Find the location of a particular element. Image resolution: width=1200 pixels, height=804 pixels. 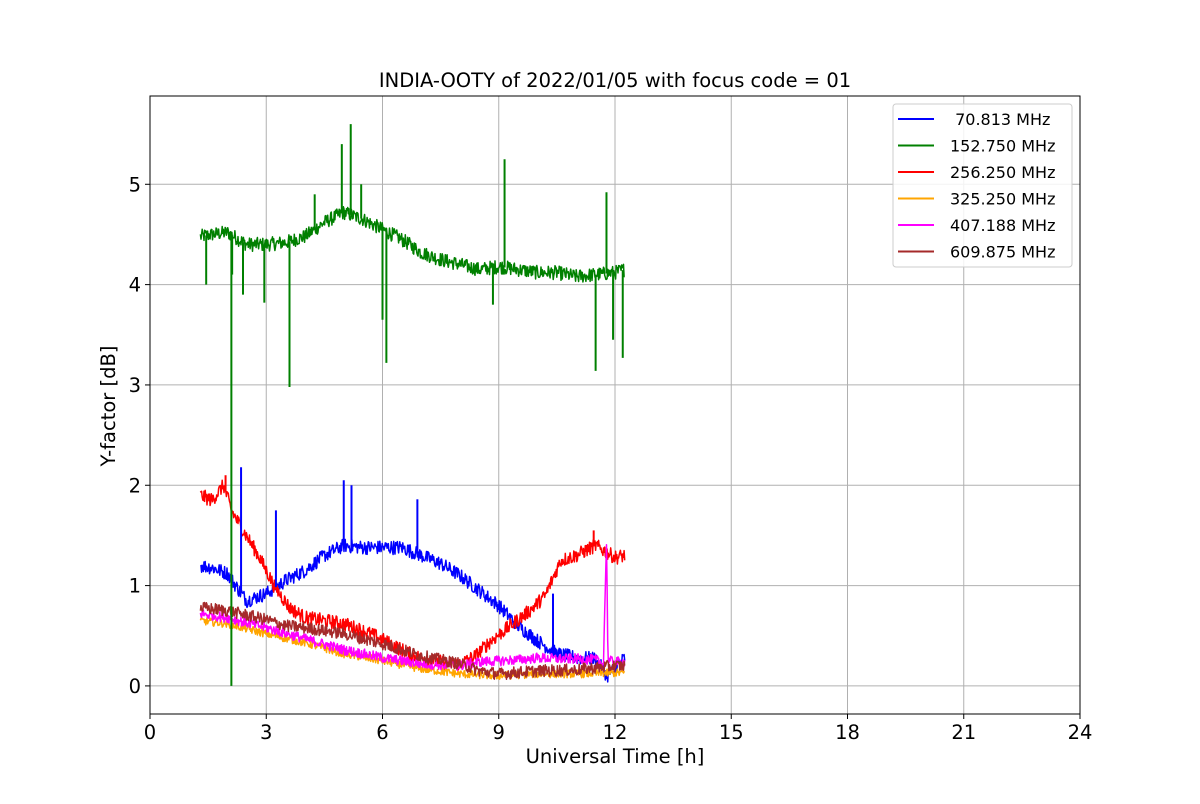

x-axis-label: Universal Time [h] is located at coordinates (615, 756).